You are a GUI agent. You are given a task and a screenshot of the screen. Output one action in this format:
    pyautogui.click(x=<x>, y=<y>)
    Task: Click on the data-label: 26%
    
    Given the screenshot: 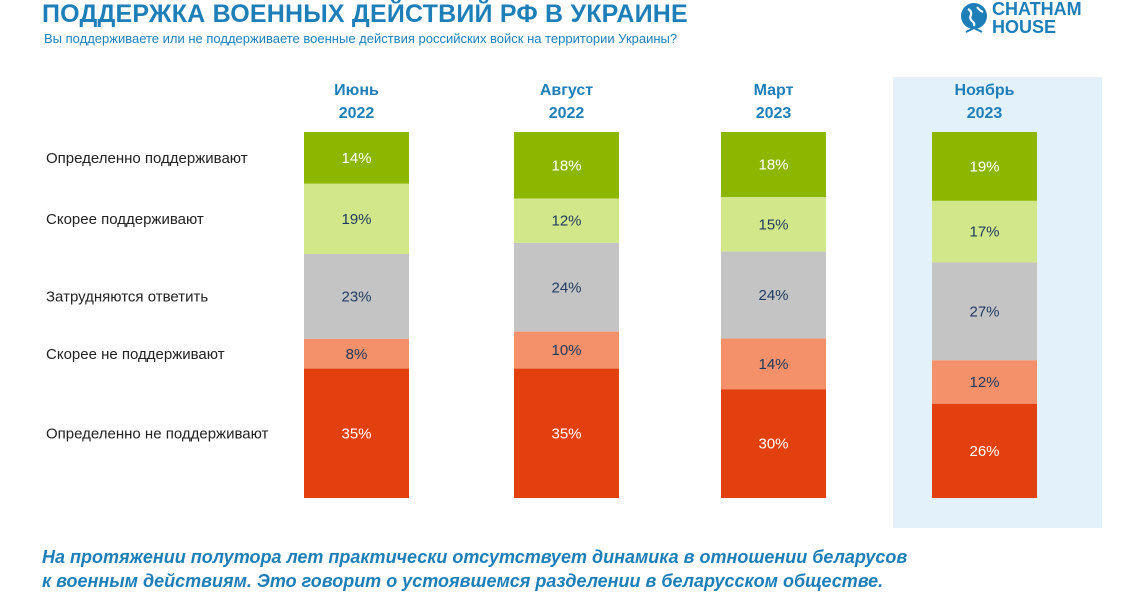 What is the action you would take?
    pyautogui.click(x=984, y=451)
    